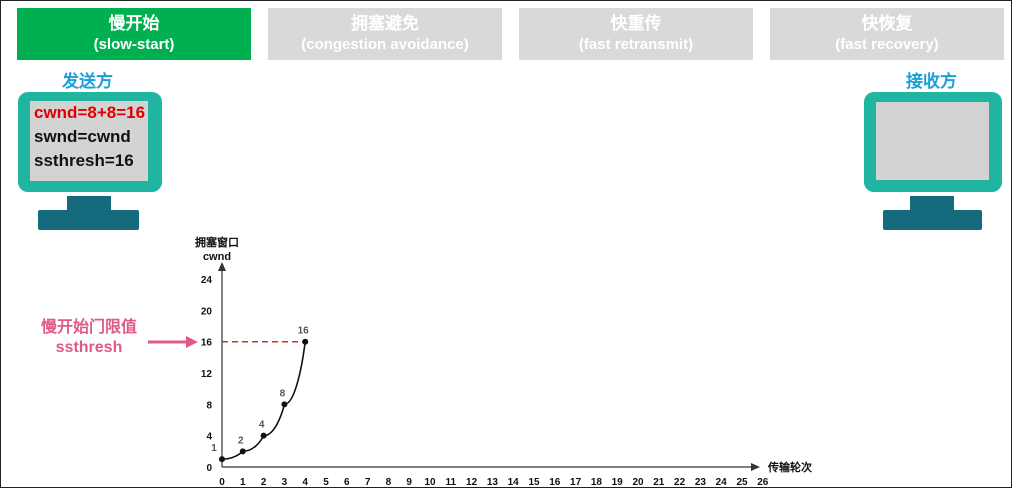  Describe the element at coordinates (217, 257) in the screenshot. I see `y-axis-label: cwnd` at that location.